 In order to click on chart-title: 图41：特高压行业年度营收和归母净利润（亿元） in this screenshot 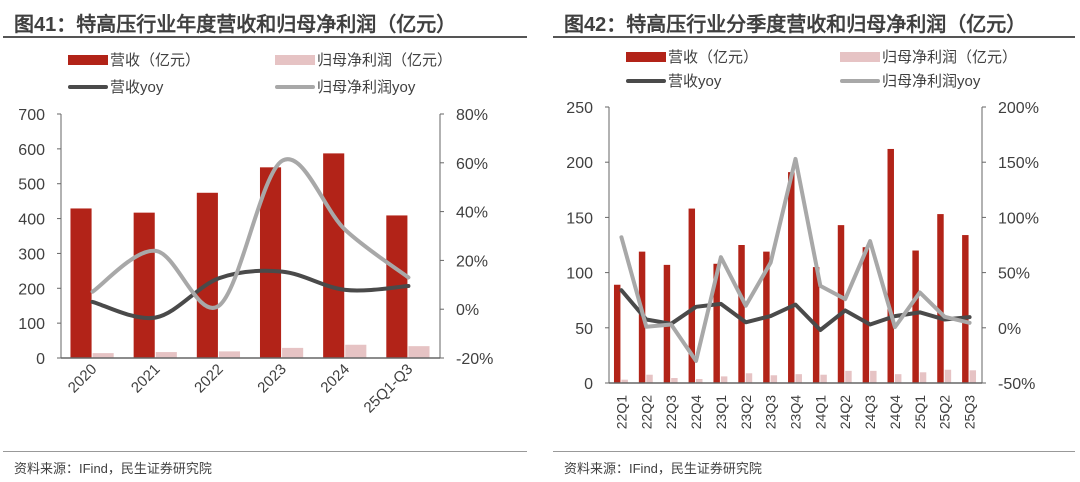, I will do `click(235, 25)`.